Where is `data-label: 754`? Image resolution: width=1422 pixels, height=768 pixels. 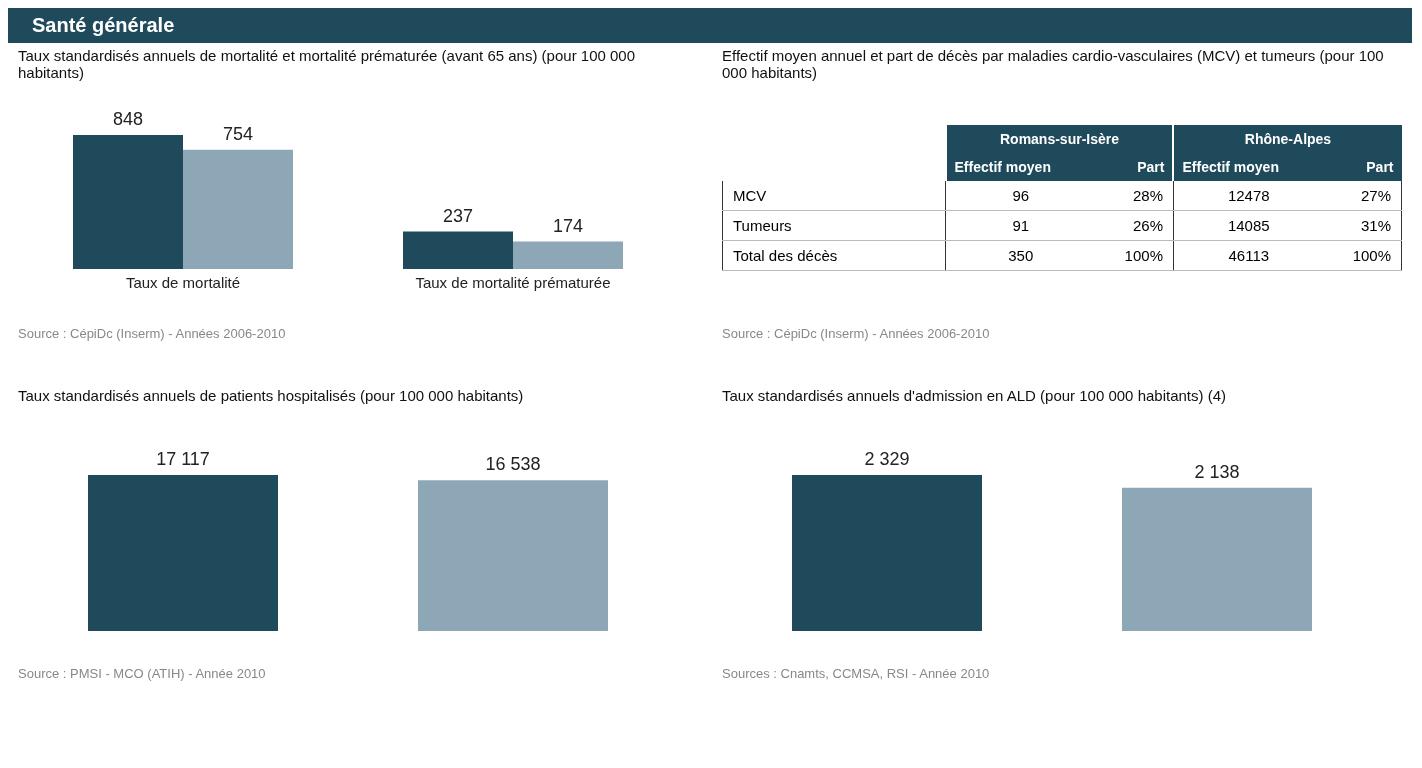 data-label: 754 is located at coordinates (238, 133).